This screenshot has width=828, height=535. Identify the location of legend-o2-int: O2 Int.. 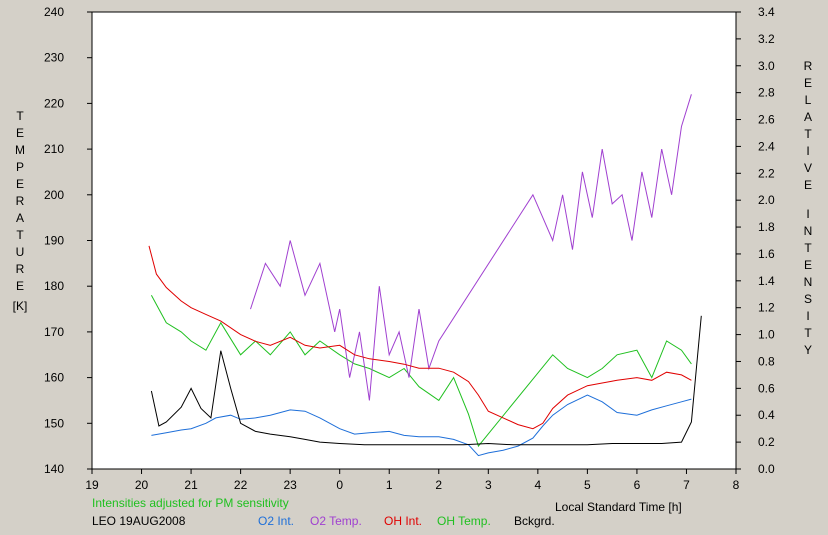
(276, 521).